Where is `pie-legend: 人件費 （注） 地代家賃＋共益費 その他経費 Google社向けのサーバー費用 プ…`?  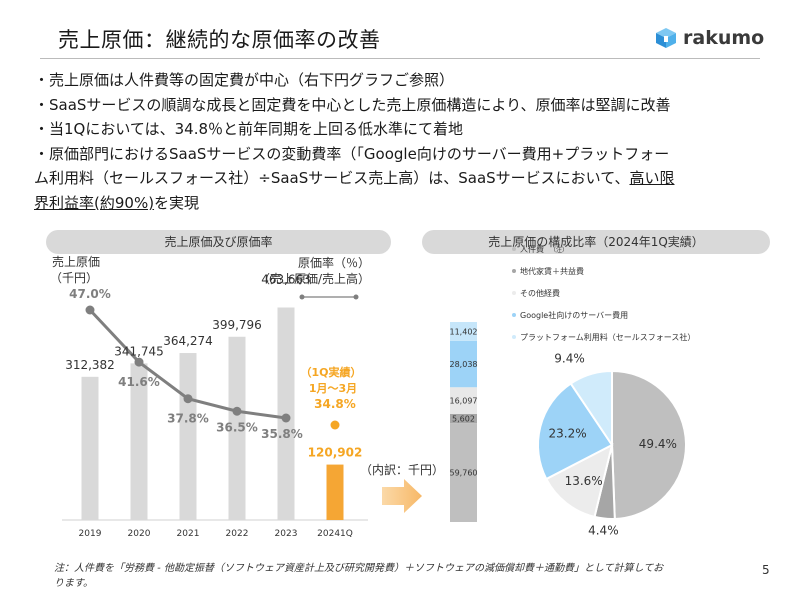
pie-legend: 人件費 （注） 地代家賃＋共益費 その他経費 Google社向けのサーバー費用 プ… is located at coordinates (603, 293).